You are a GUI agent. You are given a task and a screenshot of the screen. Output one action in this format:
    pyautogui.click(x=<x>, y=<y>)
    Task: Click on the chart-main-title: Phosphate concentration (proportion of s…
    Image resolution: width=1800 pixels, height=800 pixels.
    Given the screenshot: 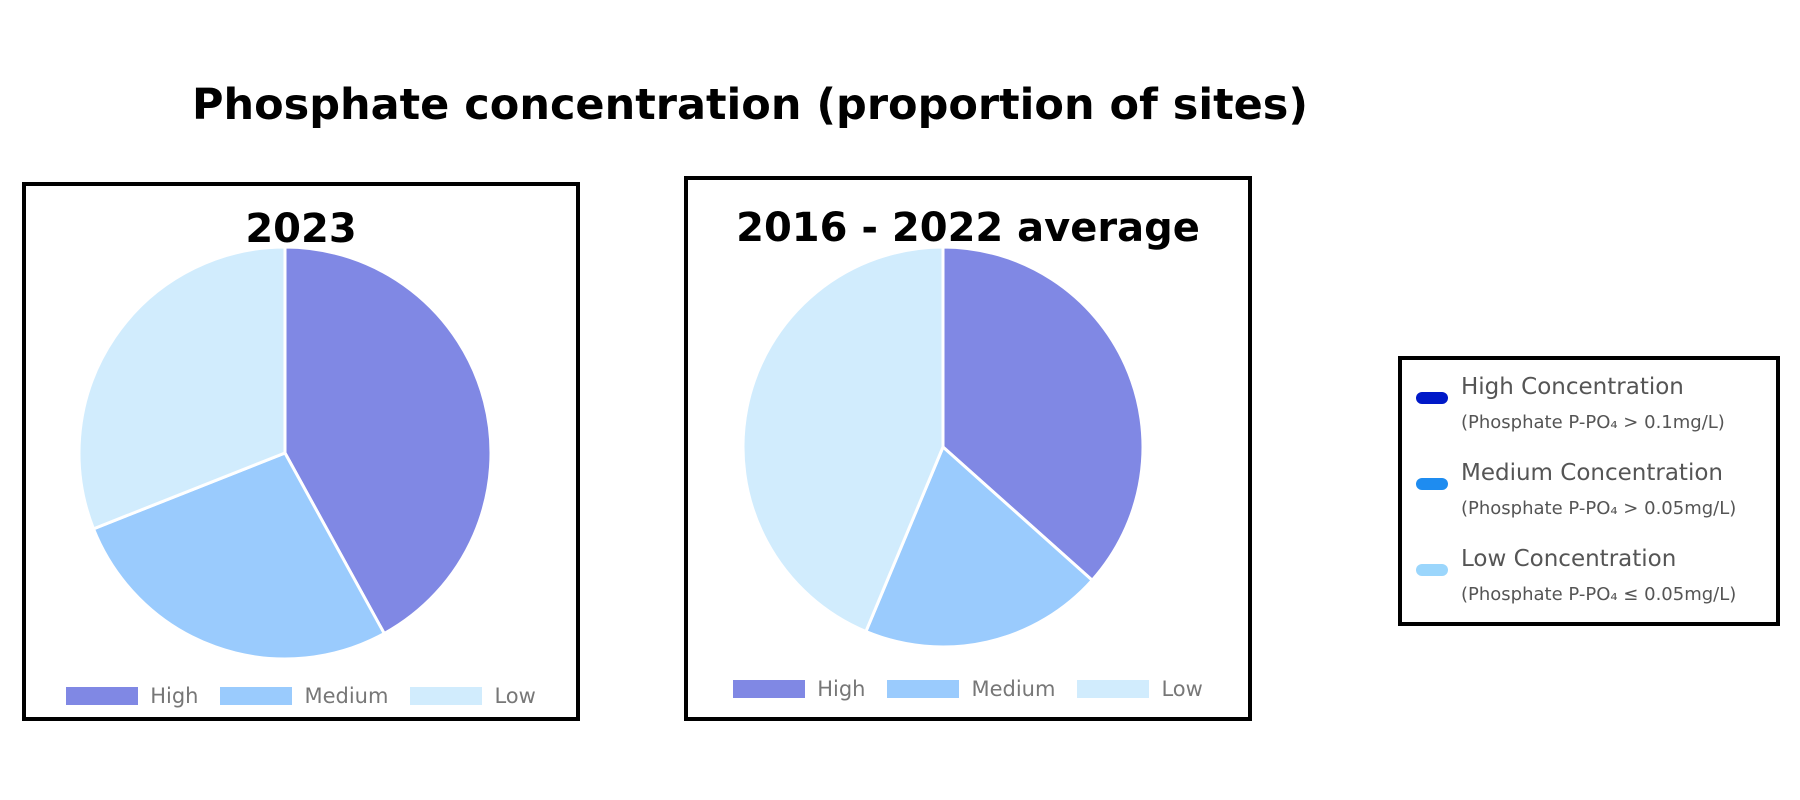 What is the action you would take?
    pyautogui.click(x=750, y=105)
    